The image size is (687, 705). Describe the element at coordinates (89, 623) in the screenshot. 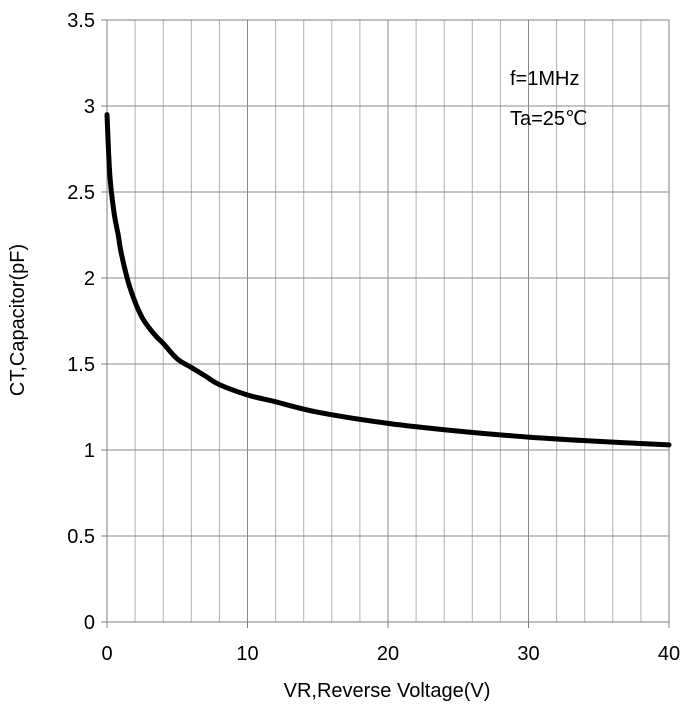

I see `y-tick-label: 0` at that location.